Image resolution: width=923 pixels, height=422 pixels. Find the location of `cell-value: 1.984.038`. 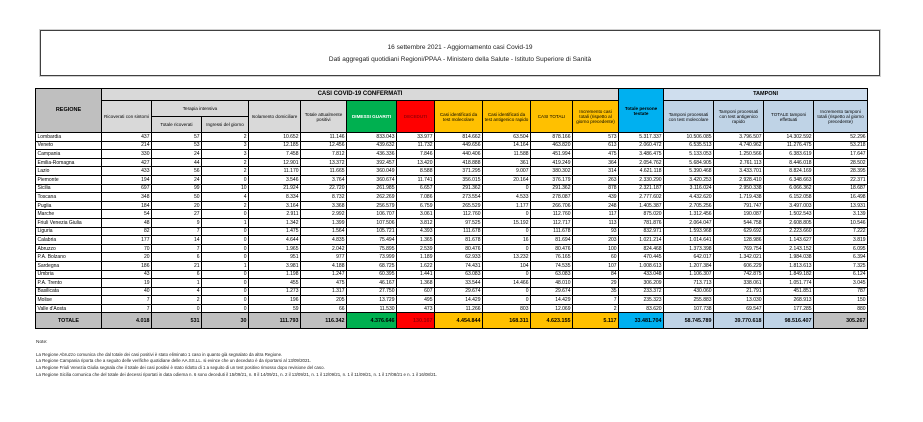

cell-value: 1.984.038 is located at coordinates (789, 257).